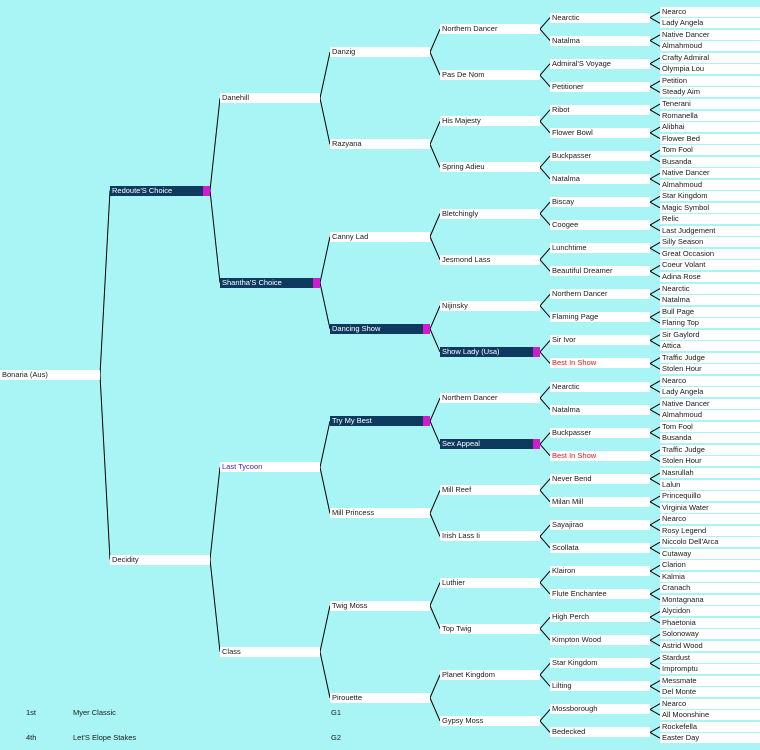 The height and width of the screenshot is (750, 760). What do you see at coordinates (270, 651) in the screenshot?
I see `ancestor-gen2: Class` at bounding box center [270, 651].